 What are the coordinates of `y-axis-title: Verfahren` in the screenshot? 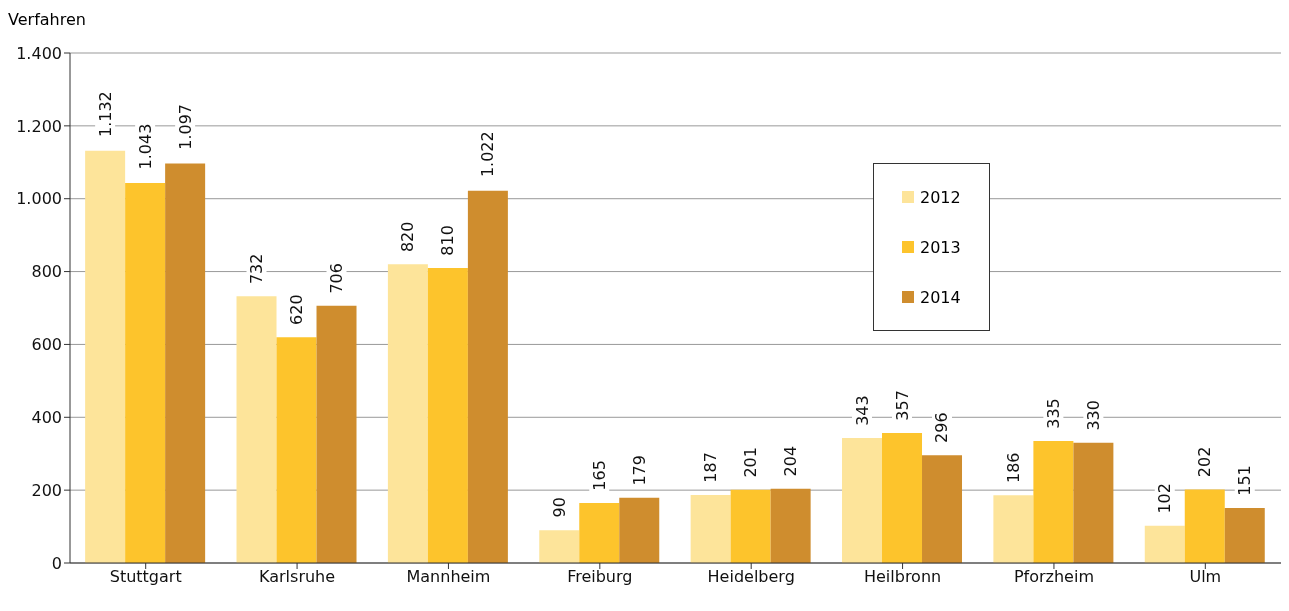 It's located at (47, 19).